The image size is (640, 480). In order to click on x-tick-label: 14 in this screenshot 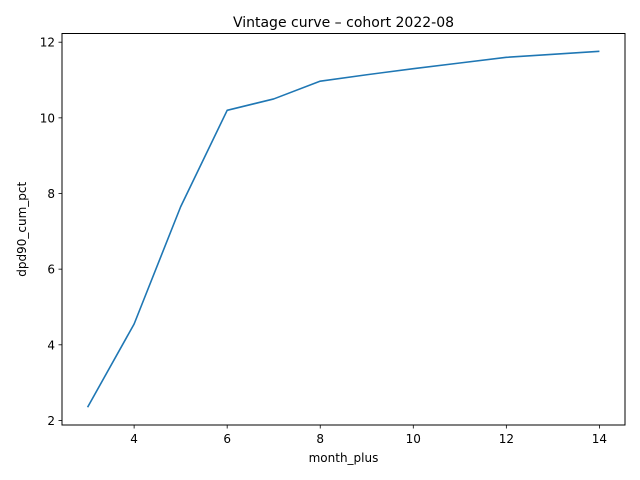, I will do `click(599, 439)`.